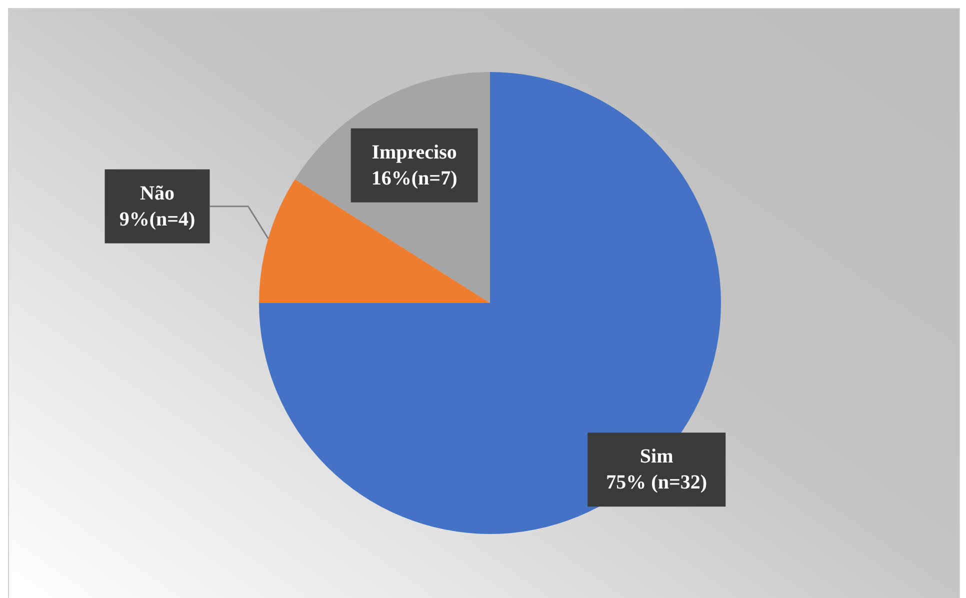  What do you see at coordinates (657, 457) in the screenshot?
I see `slice-label: Sim` at bounding box center [657, 457].